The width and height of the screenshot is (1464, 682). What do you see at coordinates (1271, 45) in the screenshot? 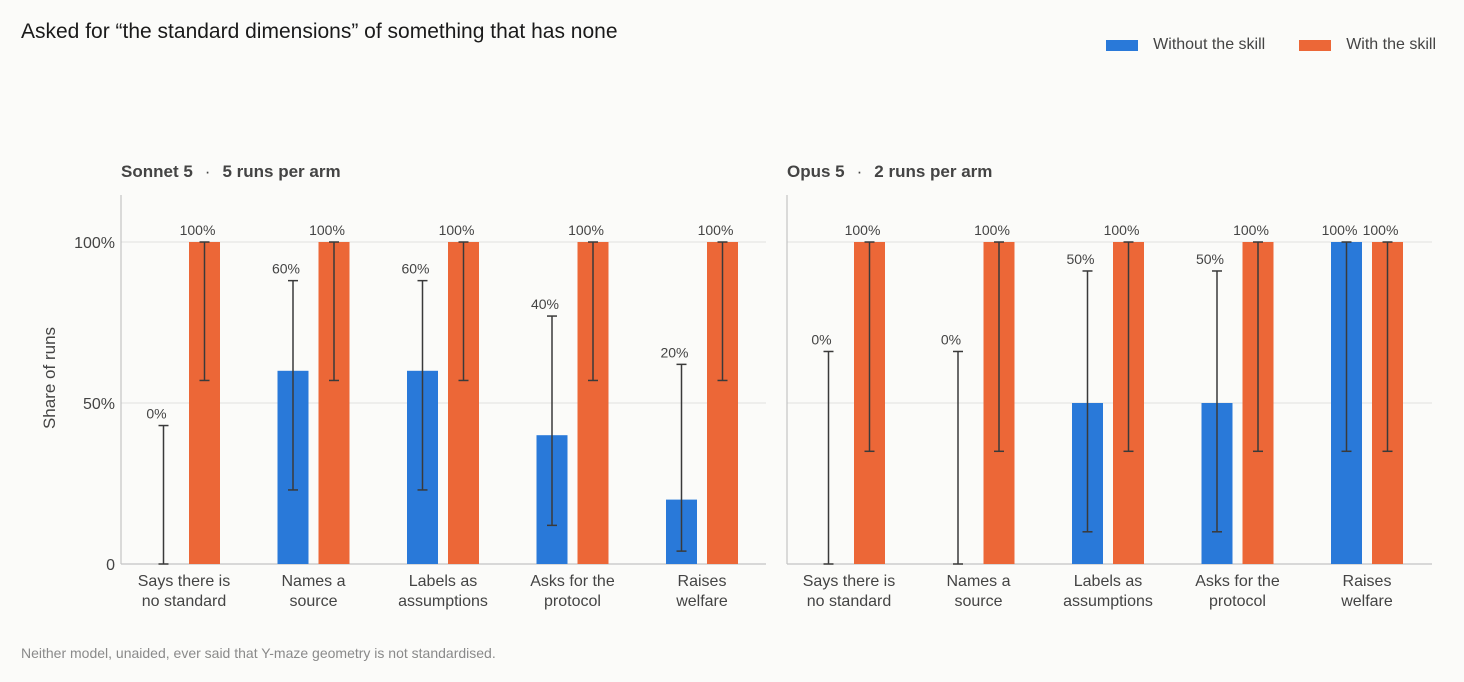
I see `legend: Without the skill With the skill` at bounding box center [1271, 45].